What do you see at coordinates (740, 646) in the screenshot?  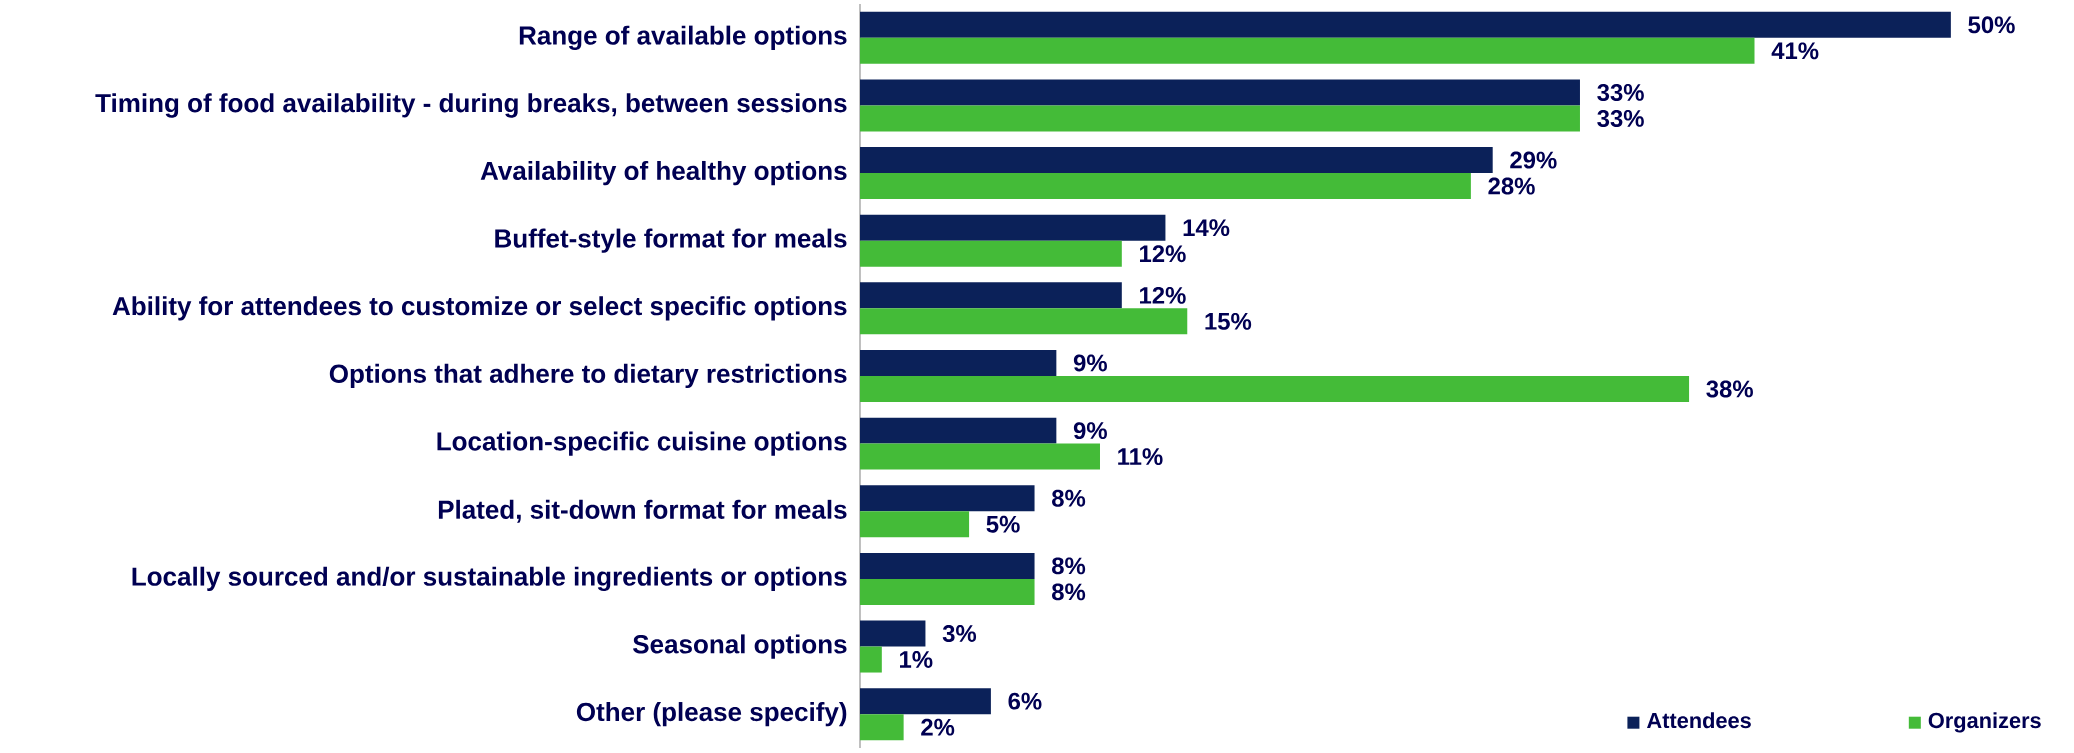 I see `y-tick-label: Seasonal options` at bounding box center [740, 646].